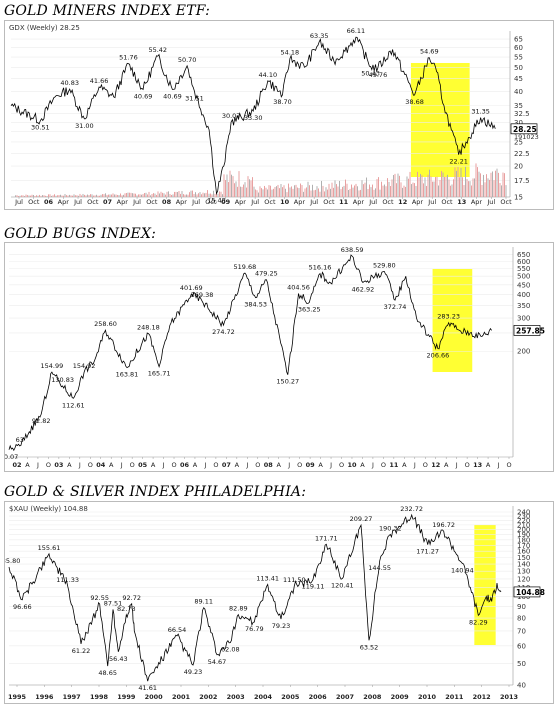 Image resolution: width=558 pixels, height=707 pixels. Describe the element at coordinates (177, 630) in the screenshot. I see `data-label: 66.54` at that location.